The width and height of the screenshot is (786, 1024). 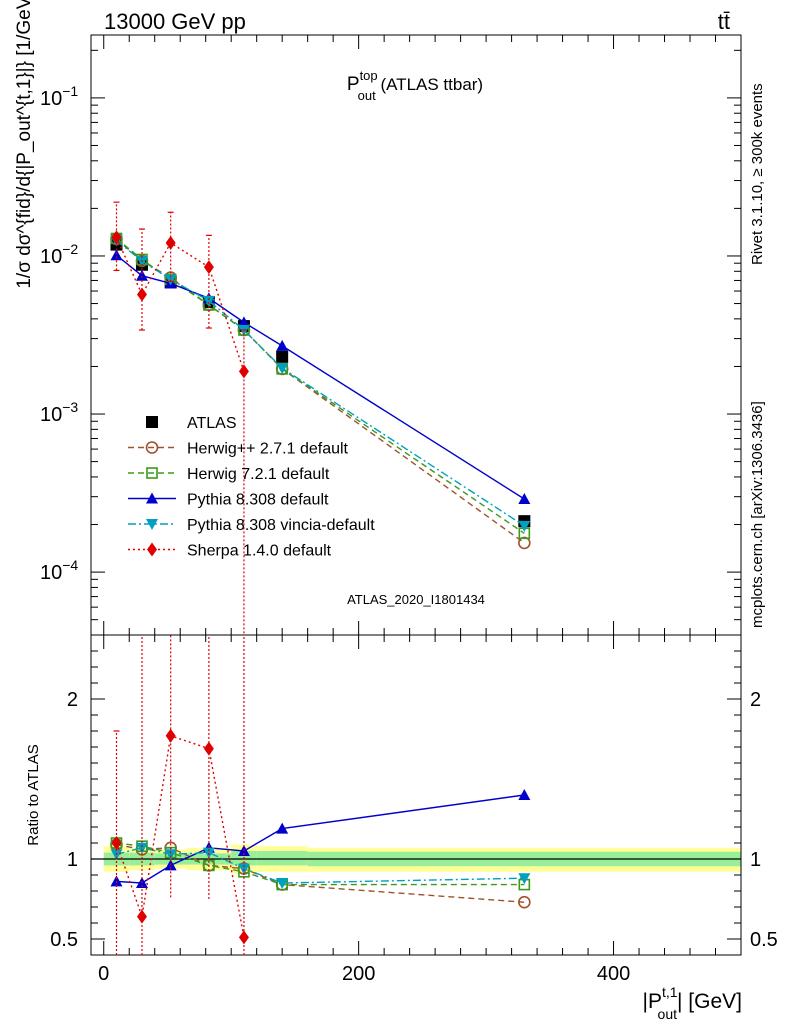 What do you see at coordinates (757, 514) in the screenshot?
I see `mcplots-source-label: mcplots.cern.ch [arXiv:1306.3436]` at bounding box center [757, 514].